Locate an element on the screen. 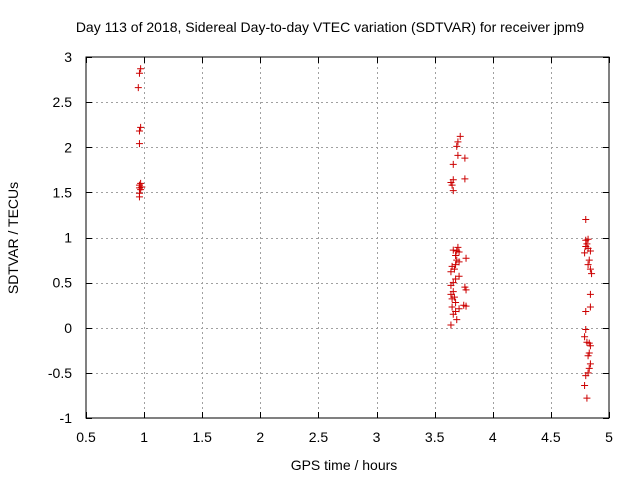 The width and height of the screenshot is (640, 480). x-tick-label: 1.5 is located at coordinates (202, 437).